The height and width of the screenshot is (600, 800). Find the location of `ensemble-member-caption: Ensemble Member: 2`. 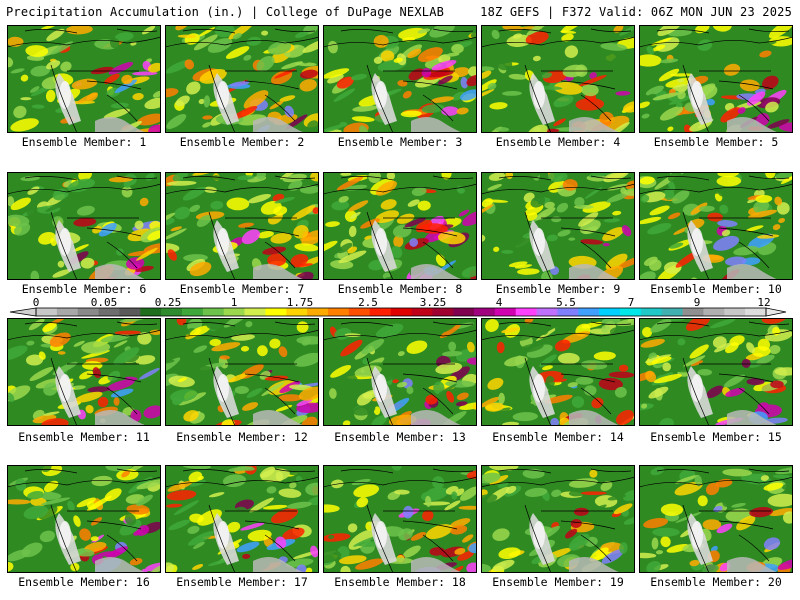

ensemble-member-caption: Ensemble Member: 2 is located at coordinates (242, 142).